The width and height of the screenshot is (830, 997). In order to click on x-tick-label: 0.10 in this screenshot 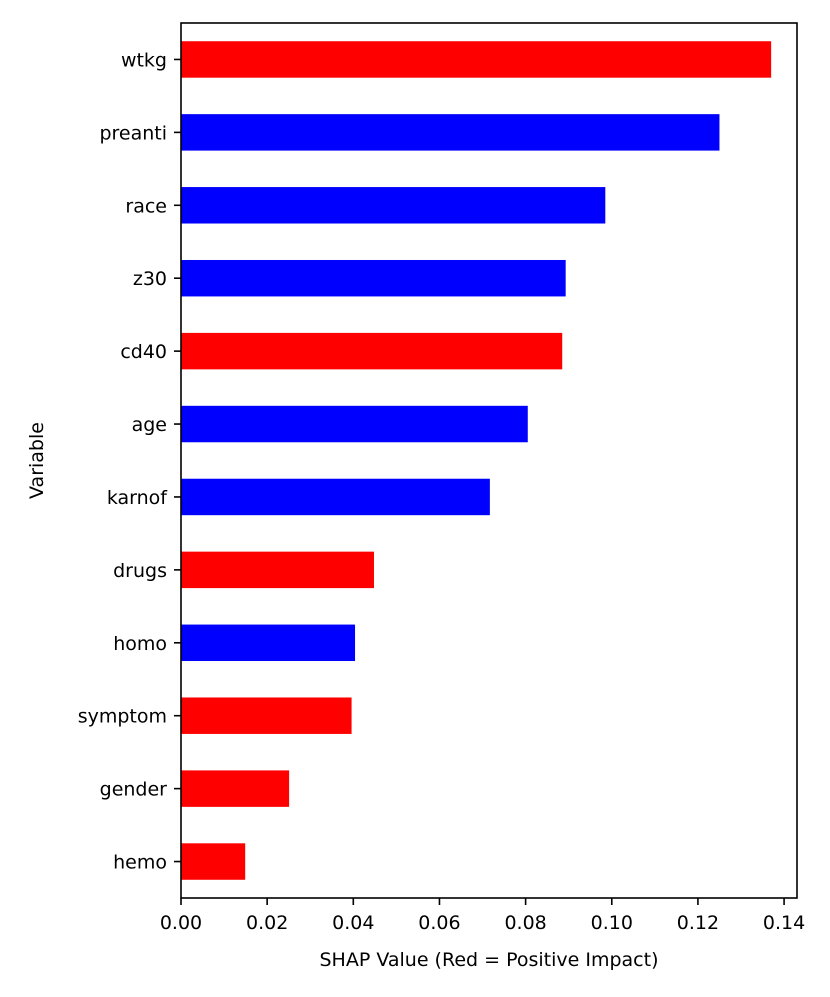, I will do `click(612, 923)`.